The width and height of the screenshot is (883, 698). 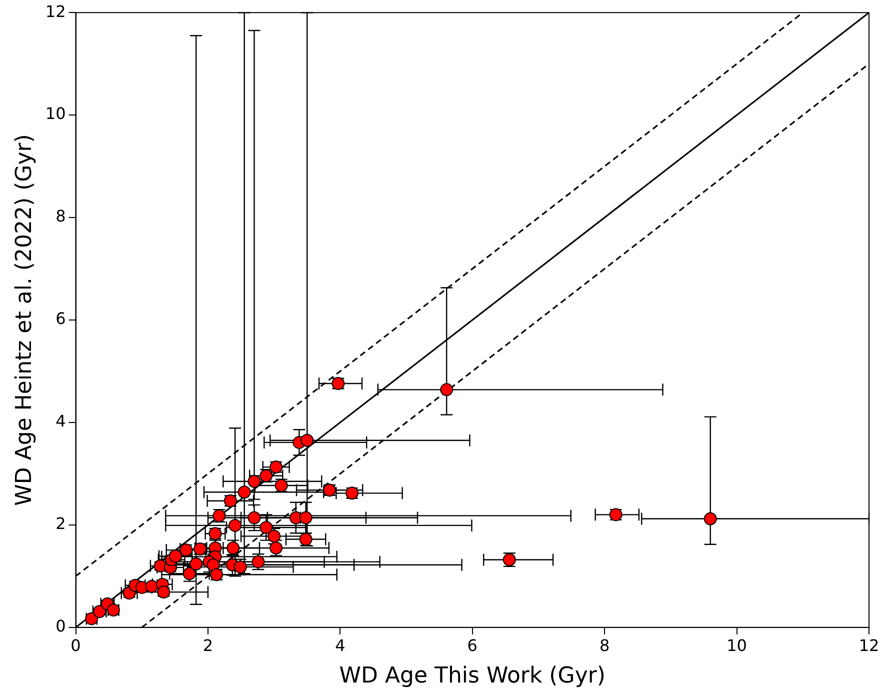 I want to click on y-tick-label: 6, so click(x=61, y=318).